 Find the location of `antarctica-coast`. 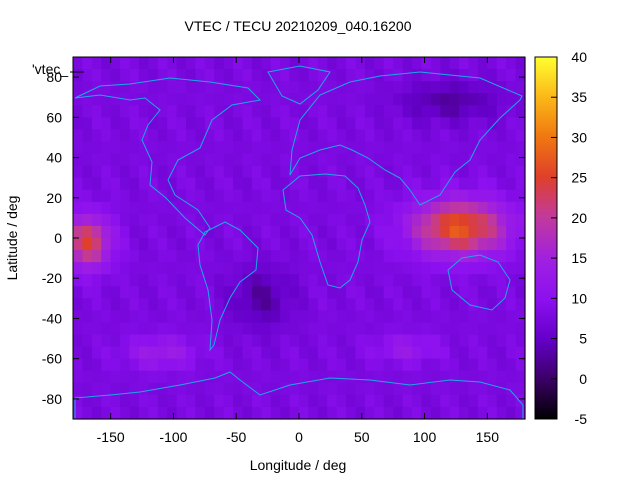

antarctica-coast is located at coordinates (299, 395).